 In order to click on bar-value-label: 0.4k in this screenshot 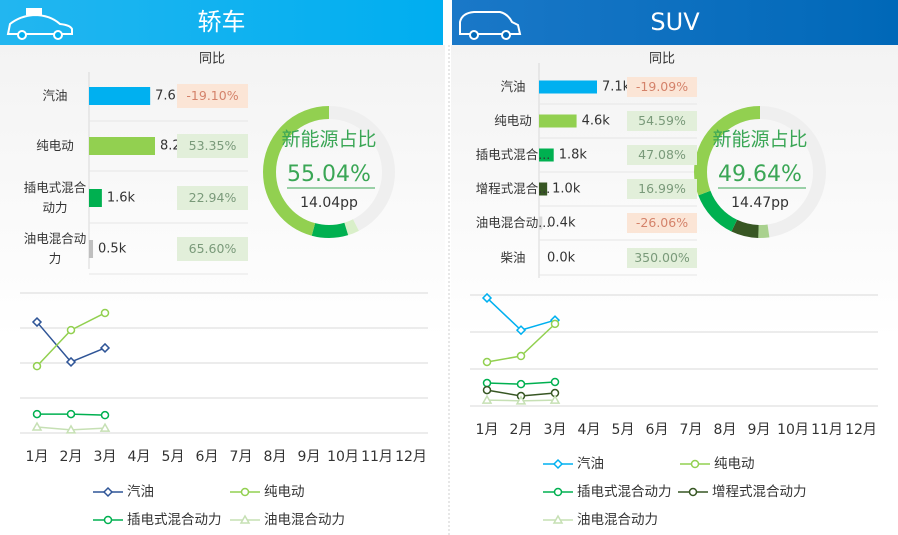, I will do `click(561, 223)`.